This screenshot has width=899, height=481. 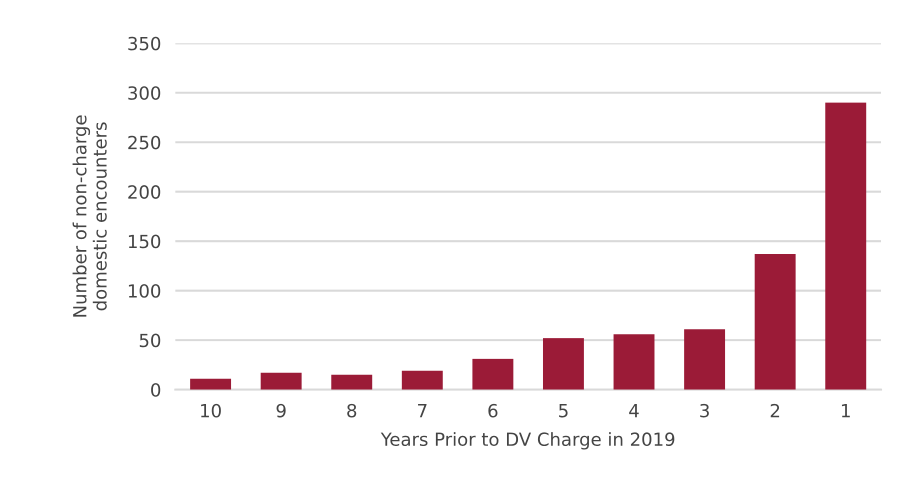 What do you see at coordinates (493, 411) in the screenshot?
I see `x-tick-label: 6` at bounding box center [493, 411].